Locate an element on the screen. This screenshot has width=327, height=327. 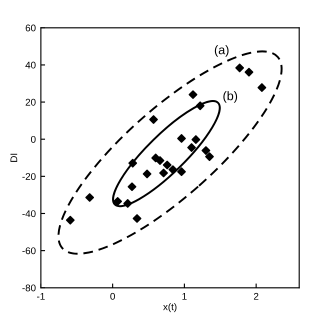
y-tick-label: 40 is located at coordinates (30, 65).